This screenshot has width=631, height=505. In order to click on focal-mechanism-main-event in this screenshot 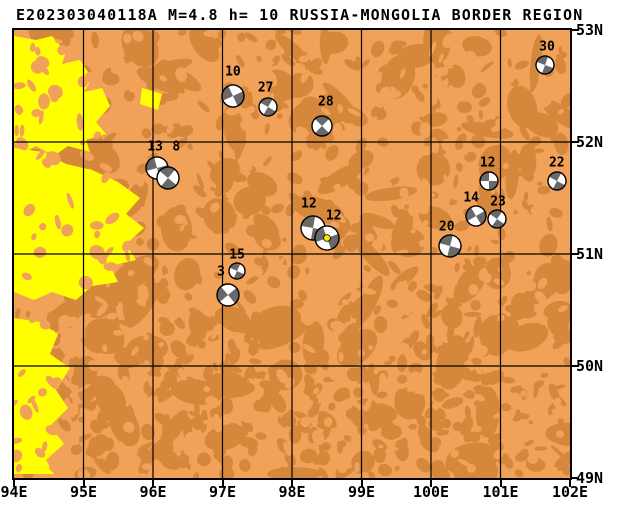, I will do `click(327, 240)`.